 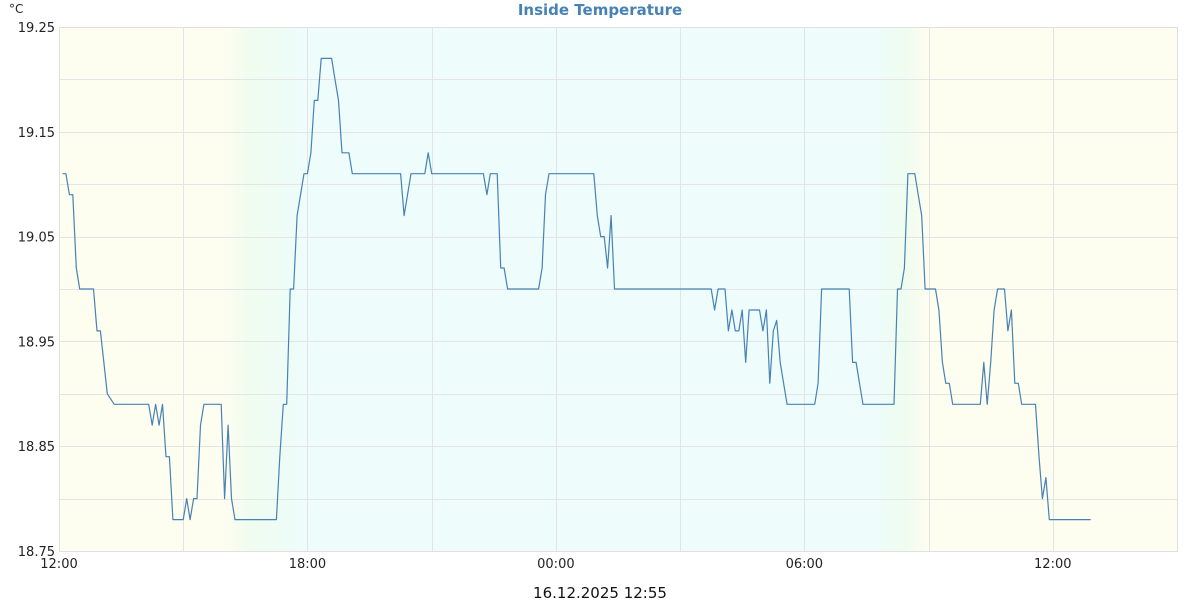 What do you see at coordinates (36, 133) in the screenshot?
I see `y-tick-label: 19.15` at bounding box center [36, 133].